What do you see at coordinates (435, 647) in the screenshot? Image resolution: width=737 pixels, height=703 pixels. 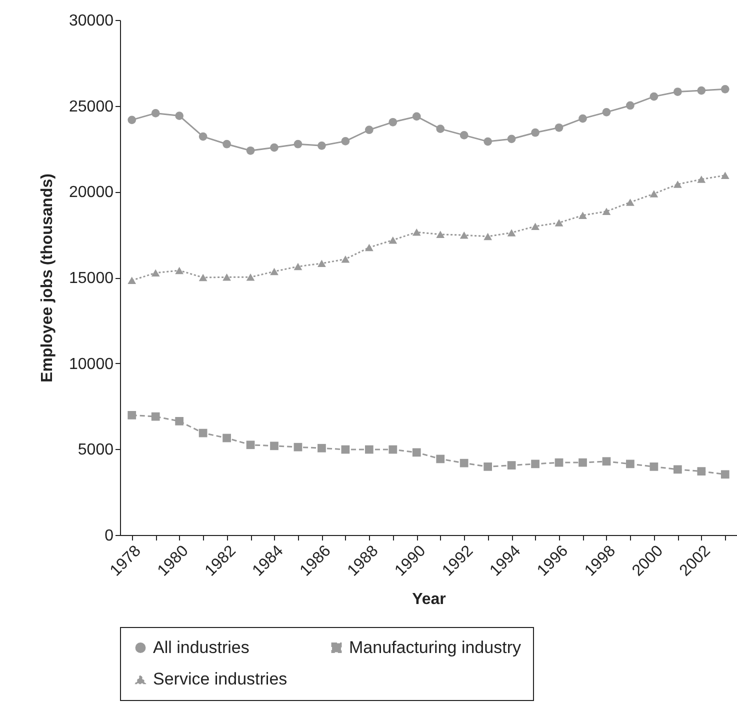 I see `legend-label: Manufacturing industry` at bounding box center [435, 647].